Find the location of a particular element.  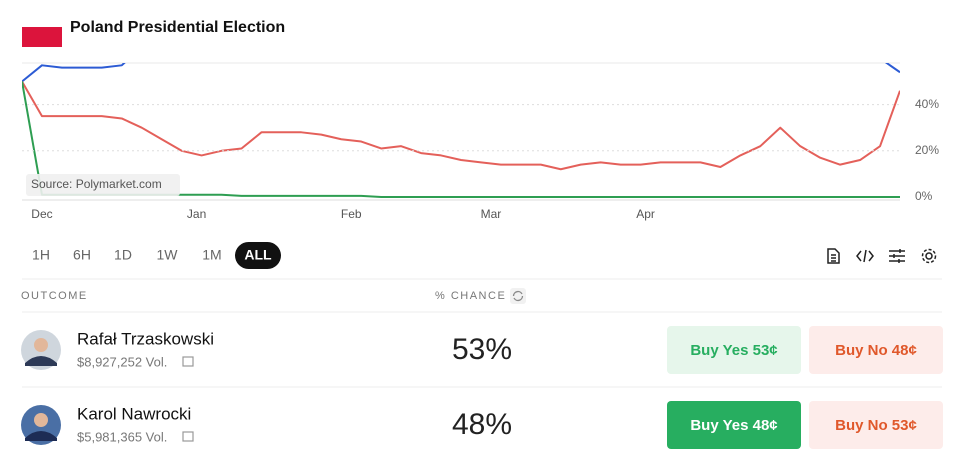

series-line is located at coordinates (461, 73).